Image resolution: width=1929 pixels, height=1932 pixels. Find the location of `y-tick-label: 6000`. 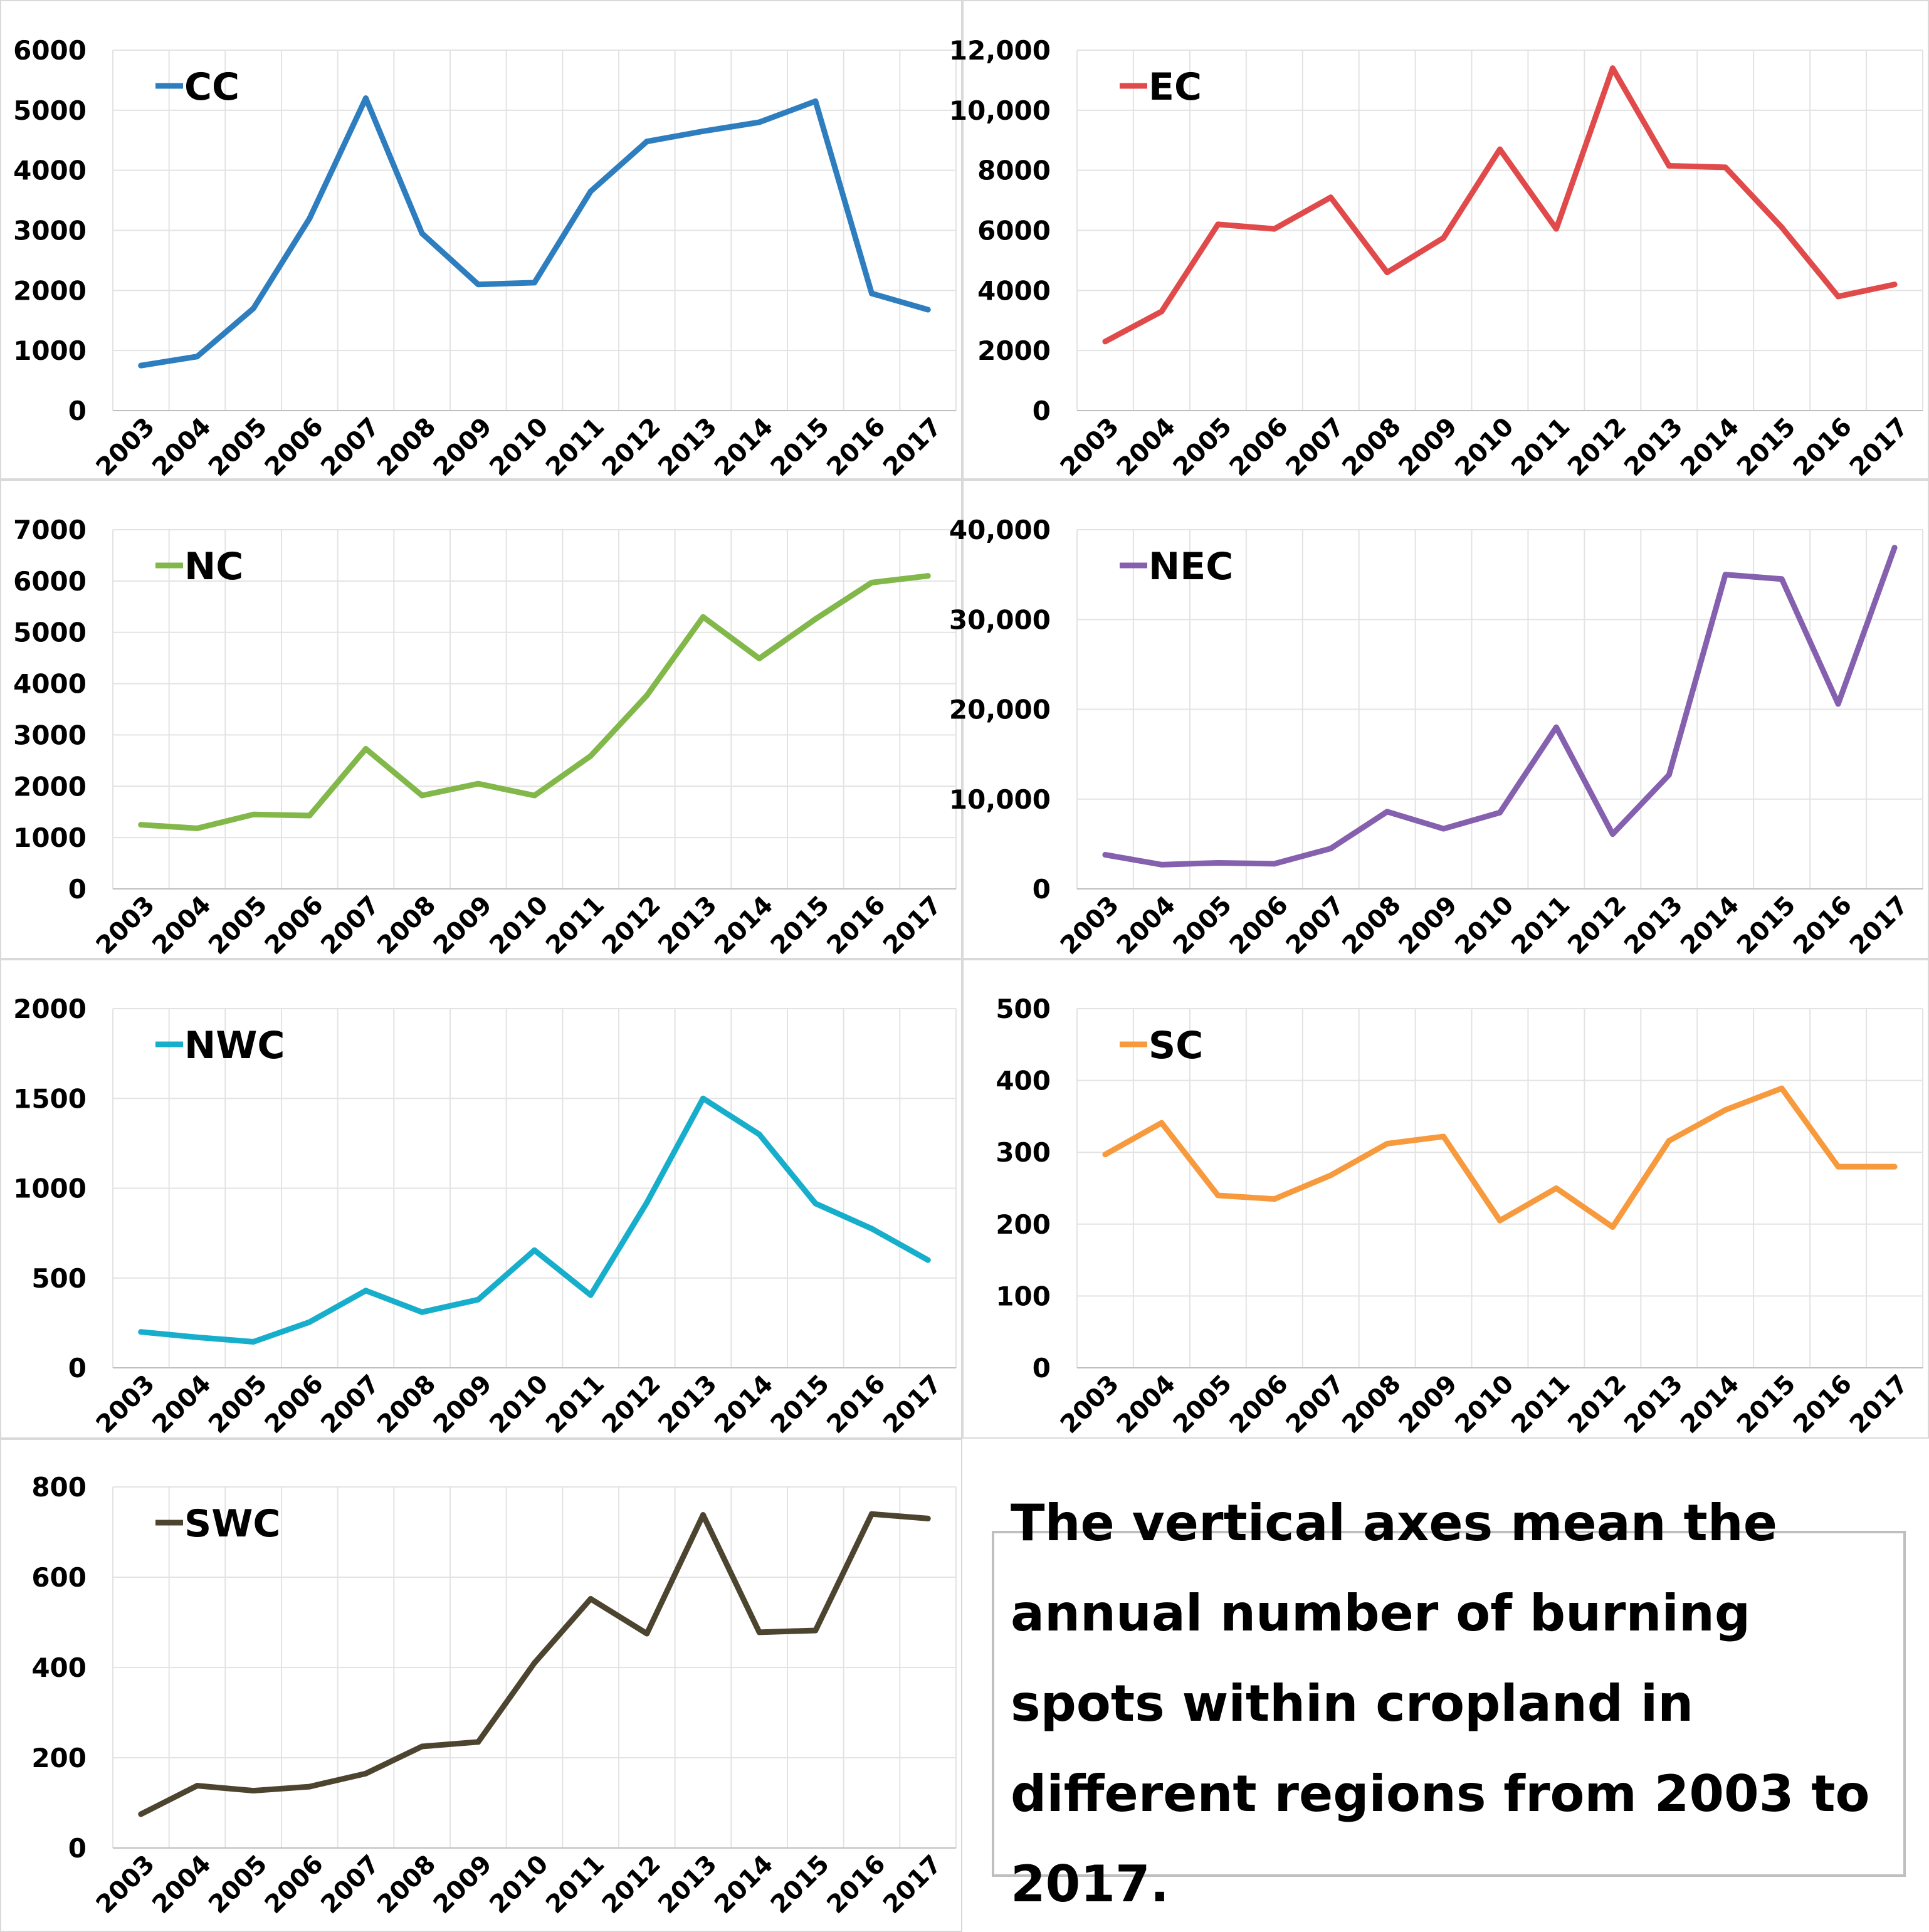

y-tick-label: 6000 is located at coordinates (50, 581).